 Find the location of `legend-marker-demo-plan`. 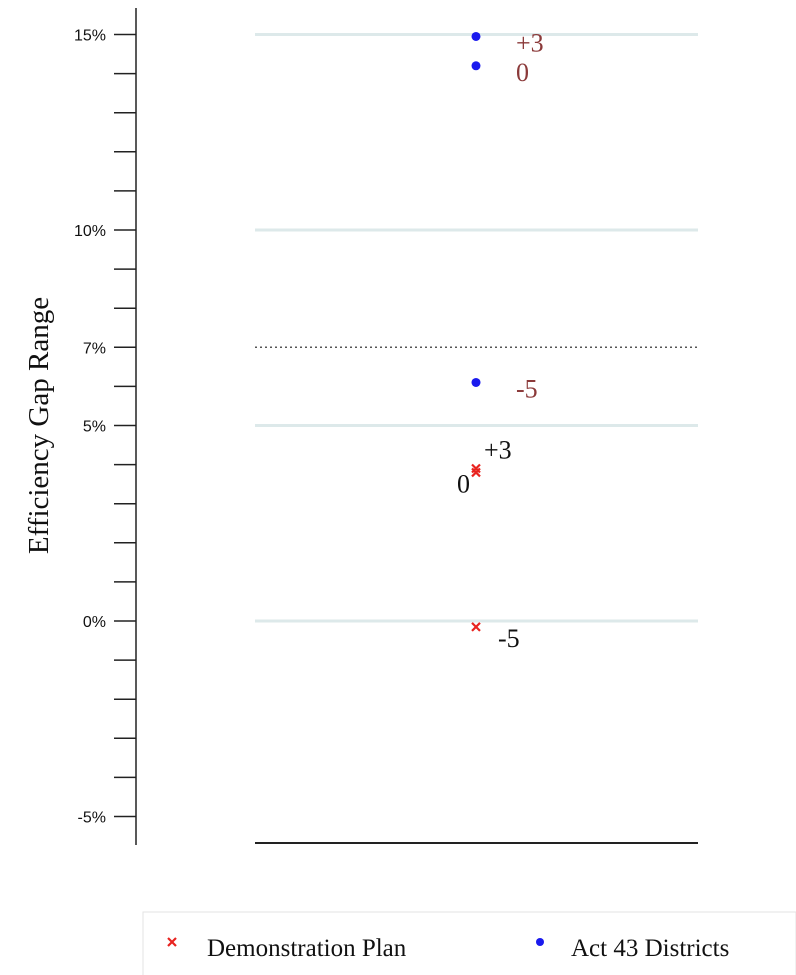

legend-marker-demo-plan is located at coordinates (172, 942).